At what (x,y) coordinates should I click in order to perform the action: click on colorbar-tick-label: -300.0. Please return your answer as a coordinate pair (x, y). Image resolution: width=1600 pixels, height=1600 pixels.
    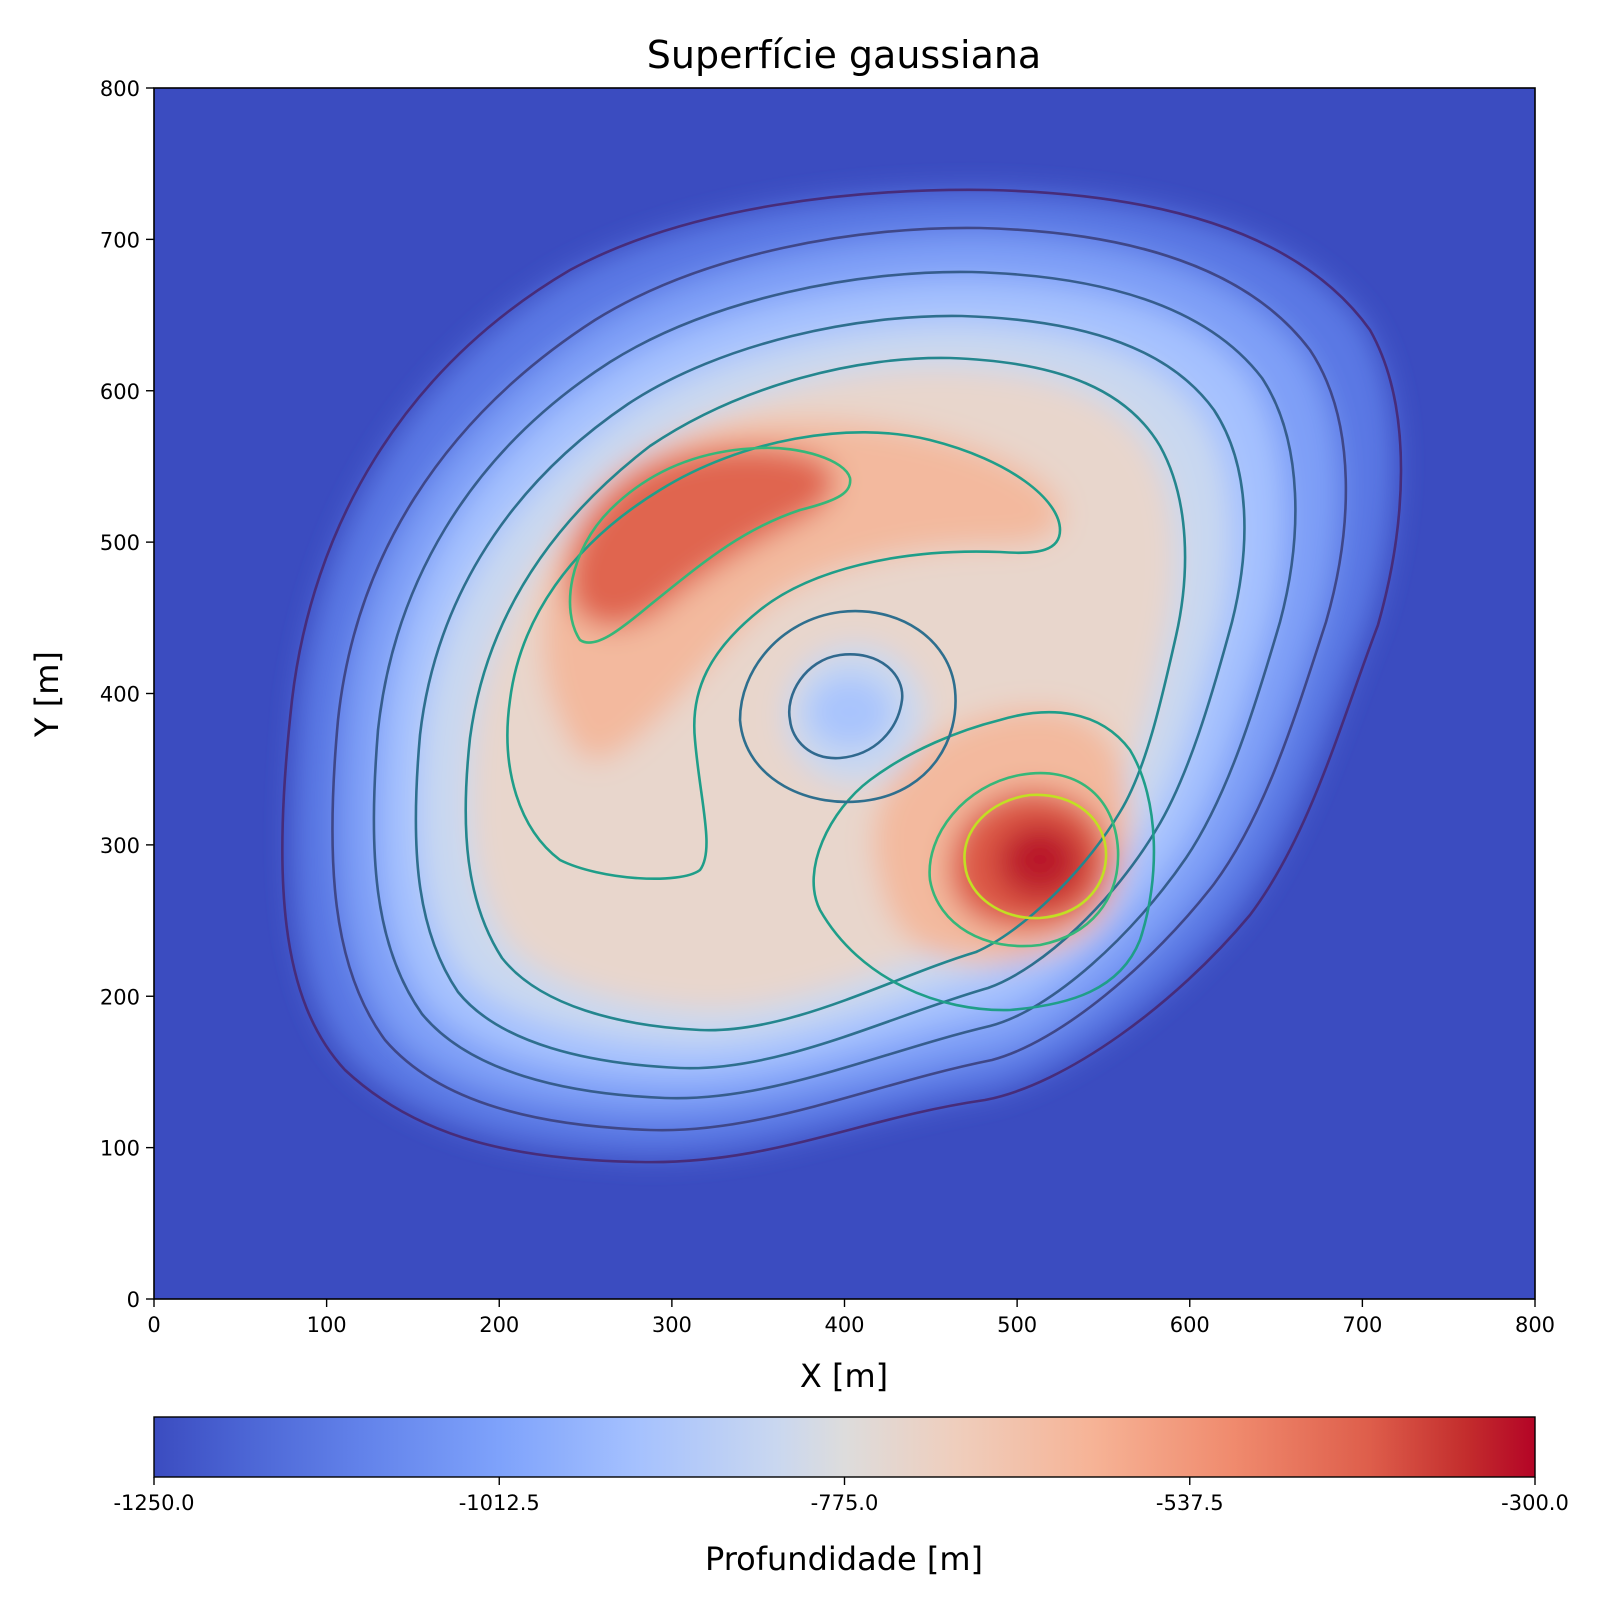
    Looking at the image, I should click on (1535, 1503).